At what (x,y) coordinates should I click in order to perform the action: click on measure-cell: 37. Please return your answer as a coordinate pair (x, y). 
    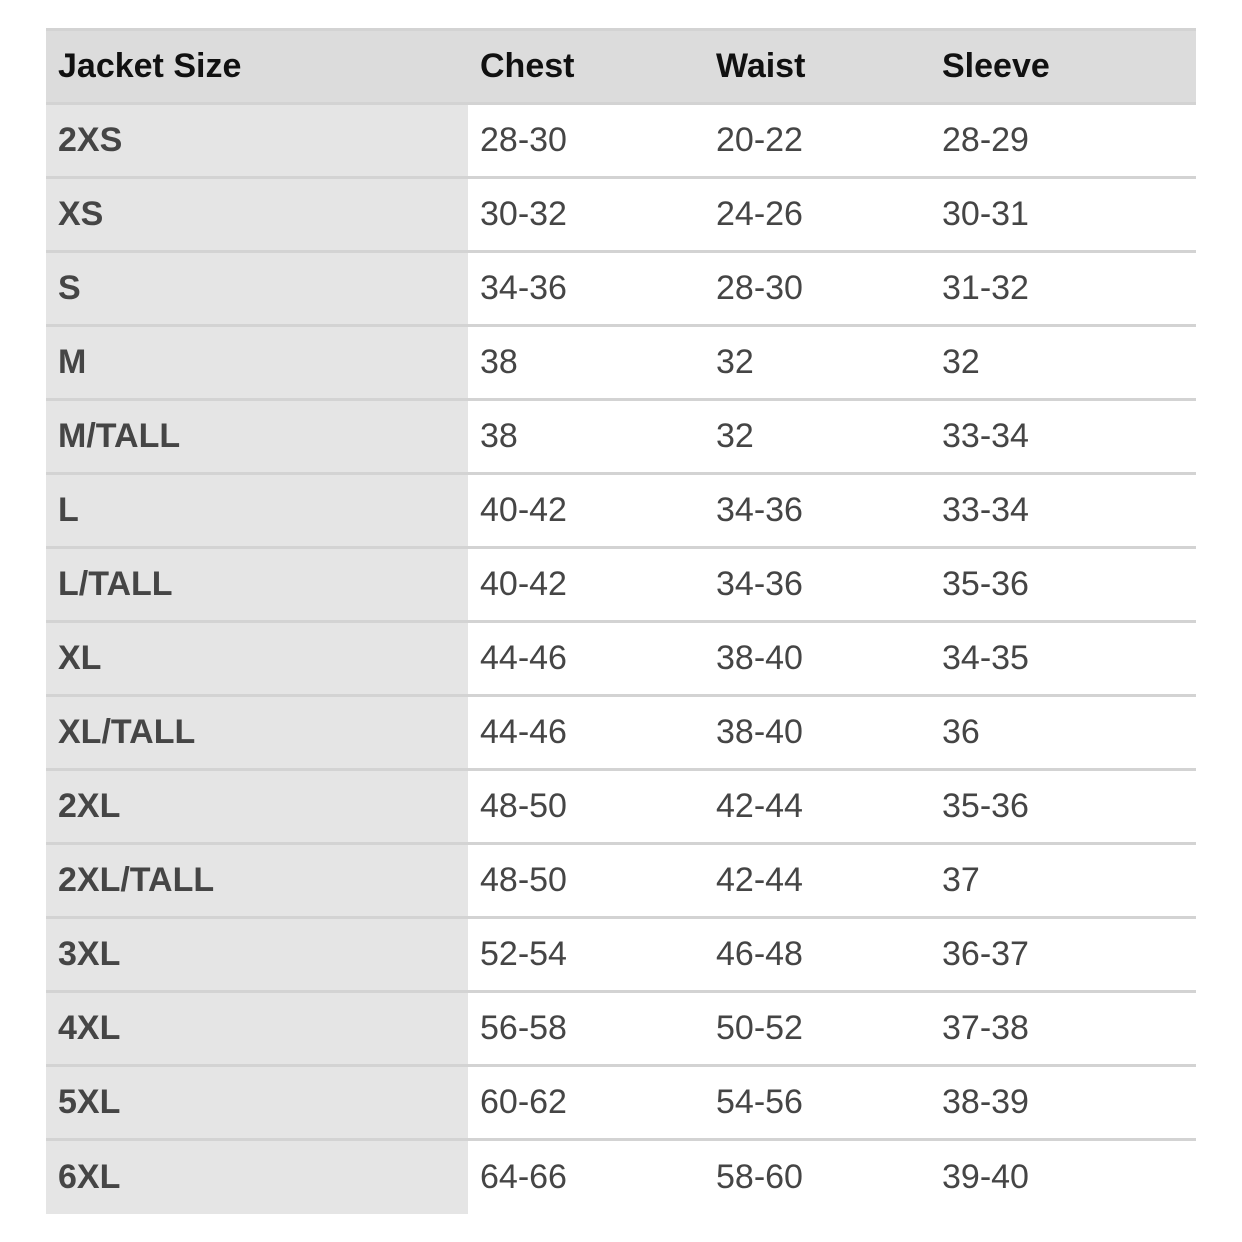
    Looking at the image, I should click on (1063, 881).